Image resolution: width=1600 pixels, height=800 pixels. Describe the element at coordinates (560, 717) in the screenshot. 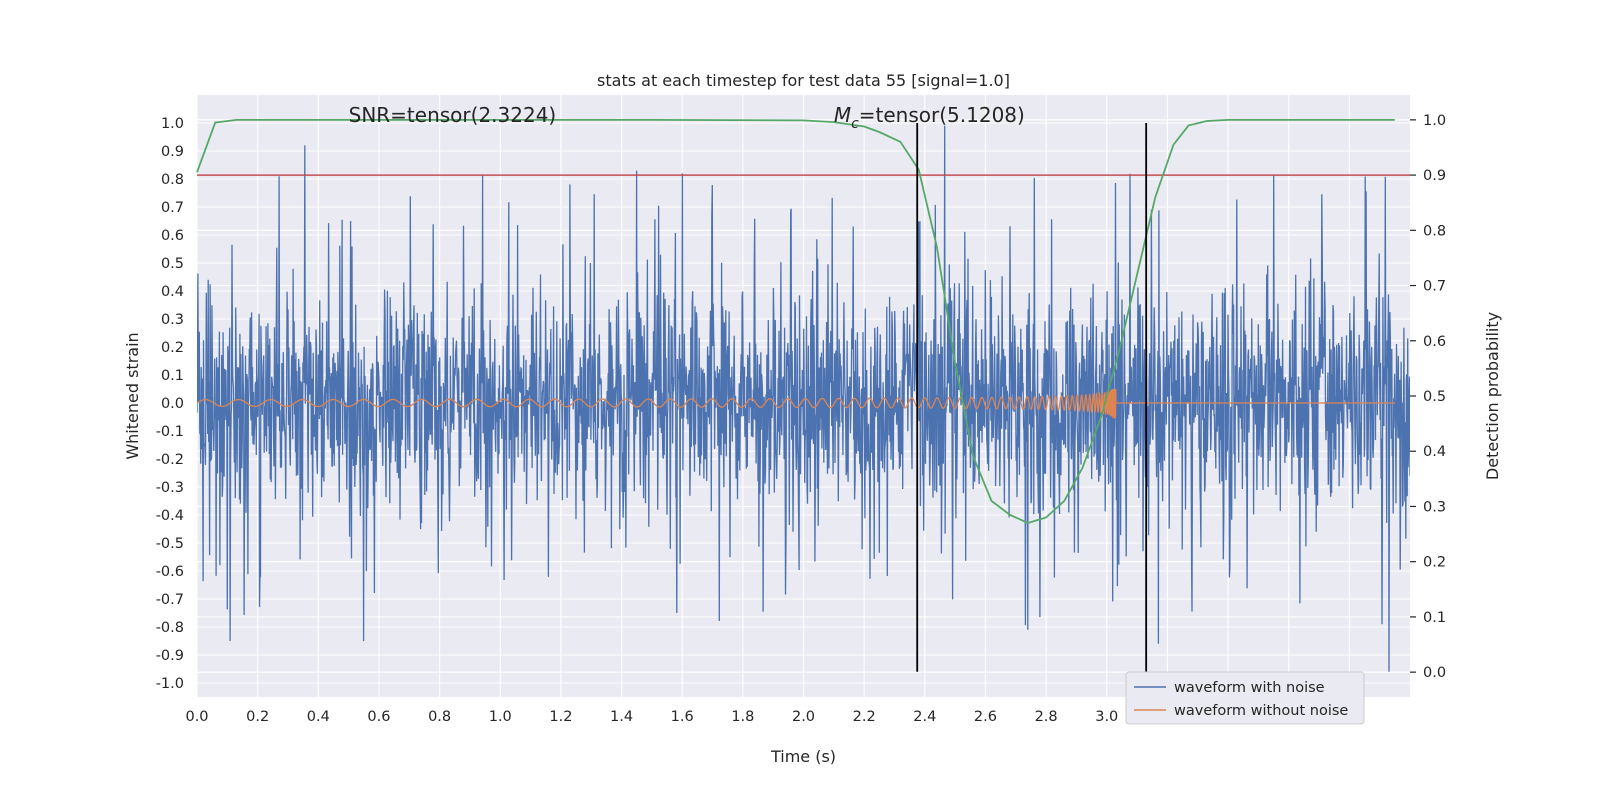

I see `x-tick-label: 1.2` at that location.